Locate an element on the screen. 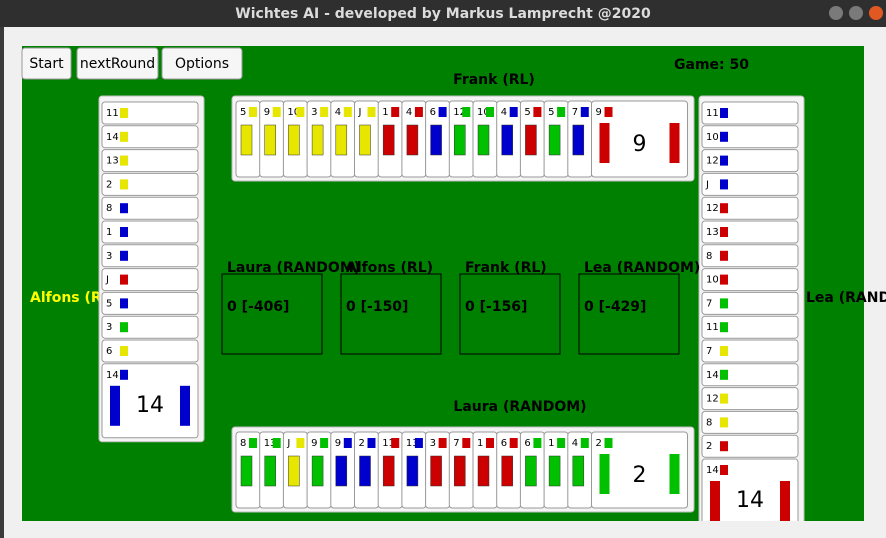 The image size is (886, 538). close-button is located at coordinates (876, 13).